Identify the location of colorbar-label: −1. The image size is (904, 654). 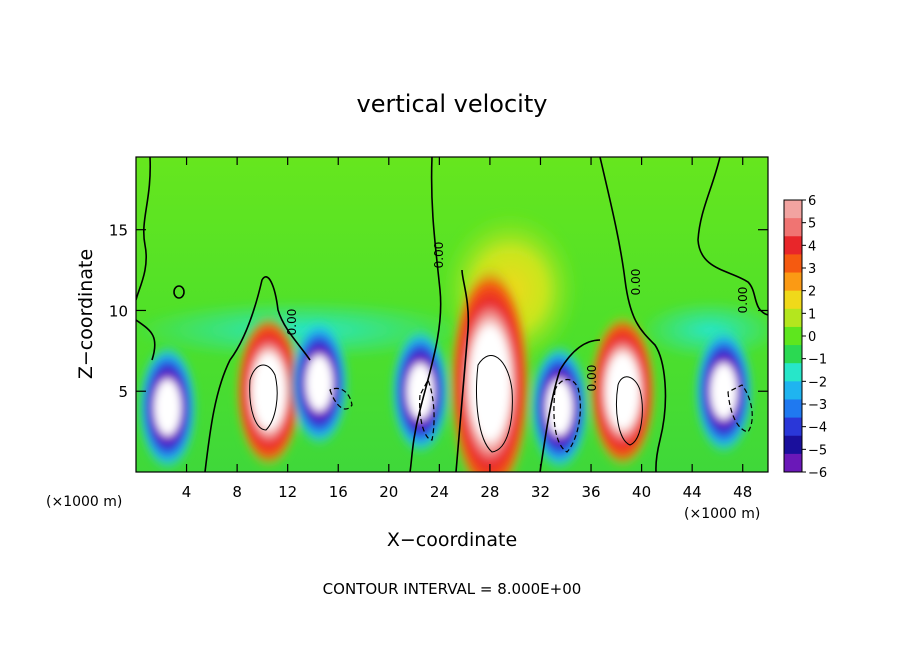
(817, 360).